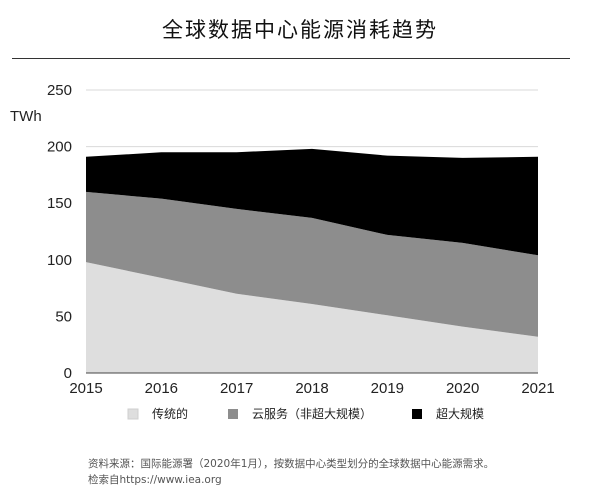 The width and height of the screenshot is (600, 504). What do you see at coordinates (59, 203) in the screenshot?
I see `y-tick-label: 150` at bounding box center [59, 203].